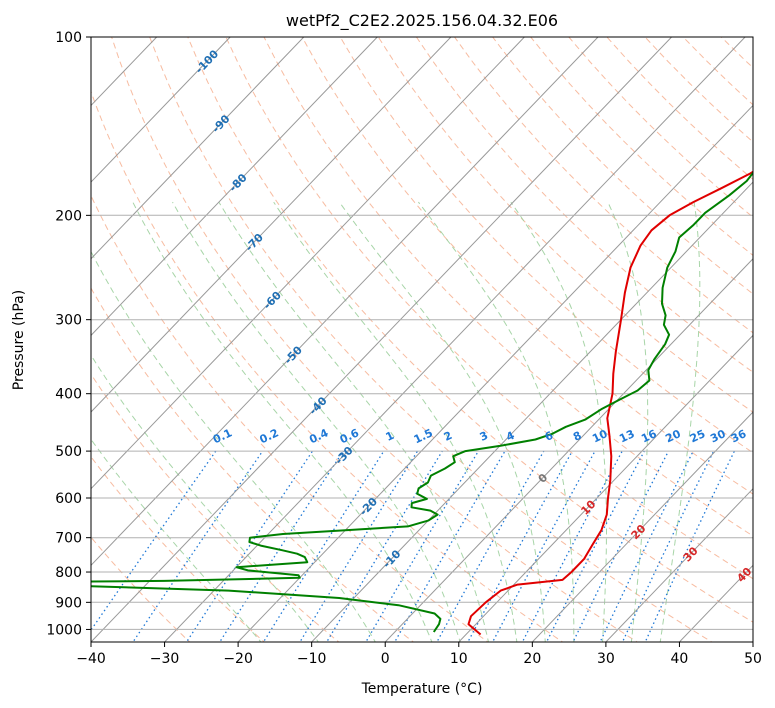  What do you see at coordinates (19, 340) in the screenshot?
I see `y-axis-label: Pressure (hPa)` at bounding box center [19, 340].